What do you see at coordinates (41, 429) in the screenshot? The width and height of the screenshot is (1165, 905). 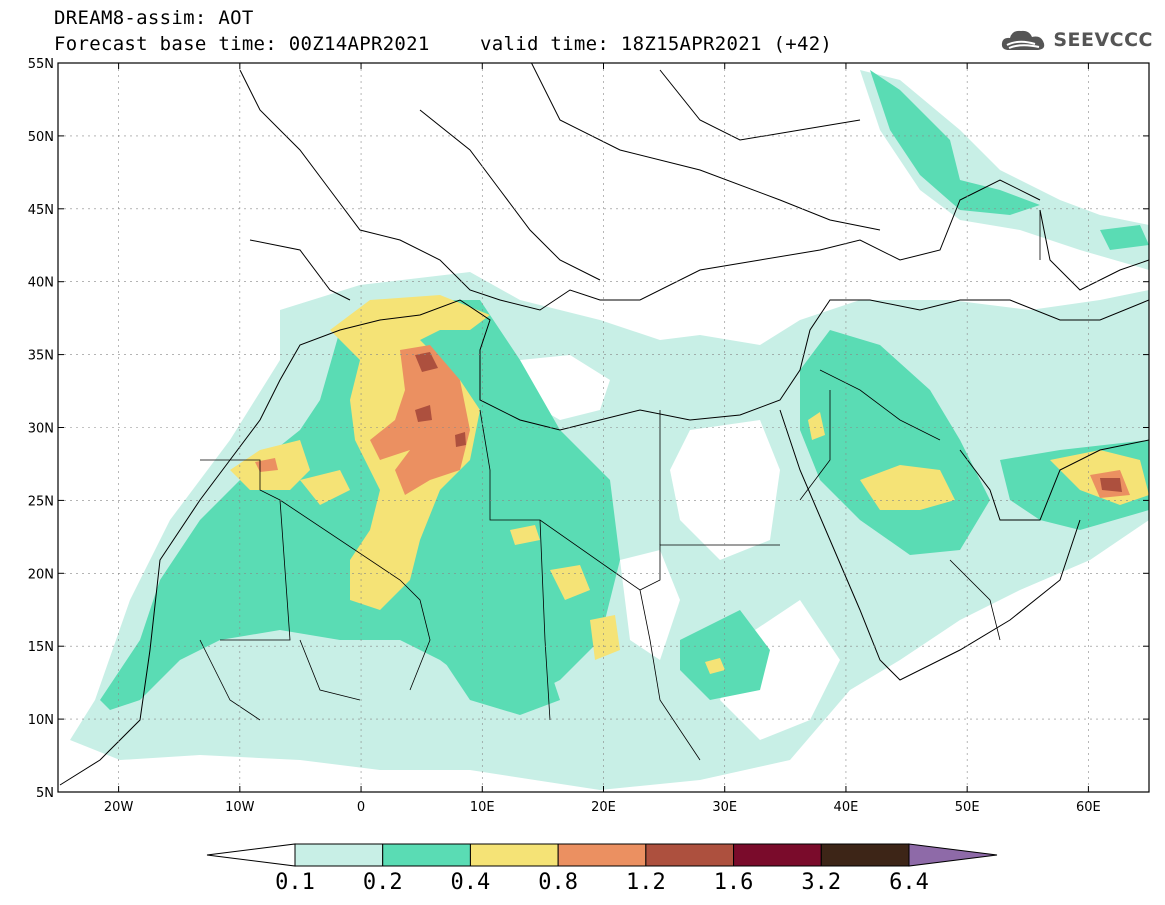 I see `lat-tick-label: 30N` at bounding box center [41, 429].